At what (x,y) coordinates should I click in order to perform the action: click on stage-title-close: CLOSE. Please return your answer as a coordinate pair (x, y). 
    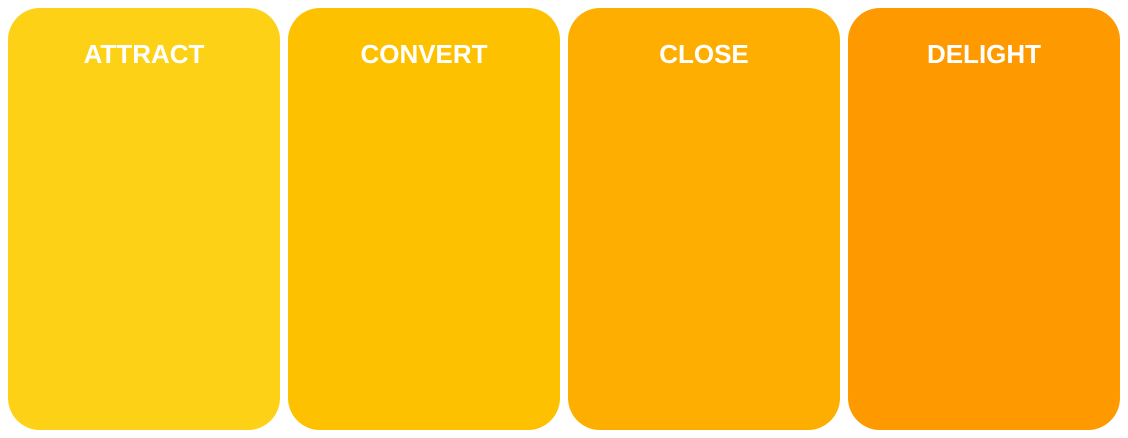
    Looking at the image, I should click on (704, 54).